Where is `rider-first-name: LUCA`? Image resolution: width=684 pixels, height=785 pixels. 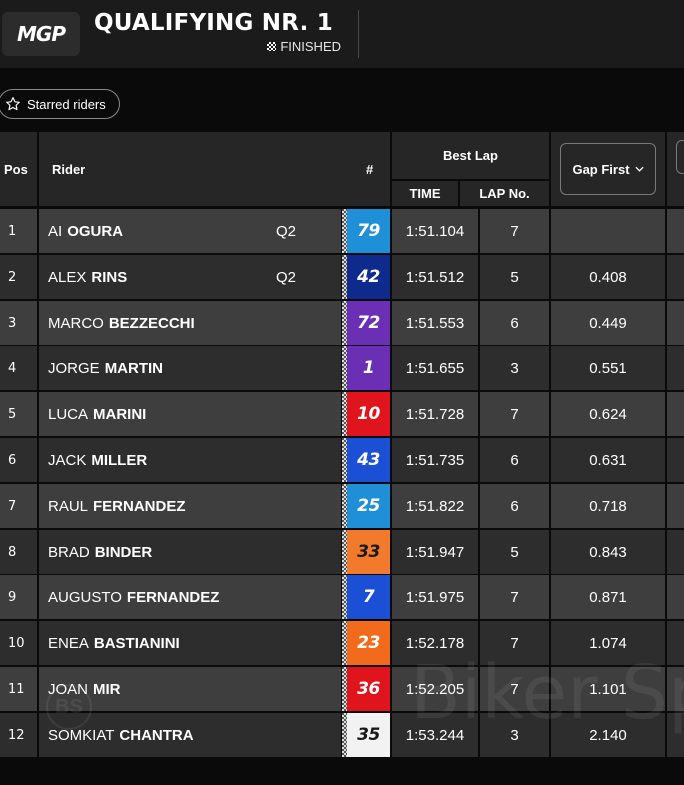
rider-first-name: LUCA is located at coordinates (68, 414).